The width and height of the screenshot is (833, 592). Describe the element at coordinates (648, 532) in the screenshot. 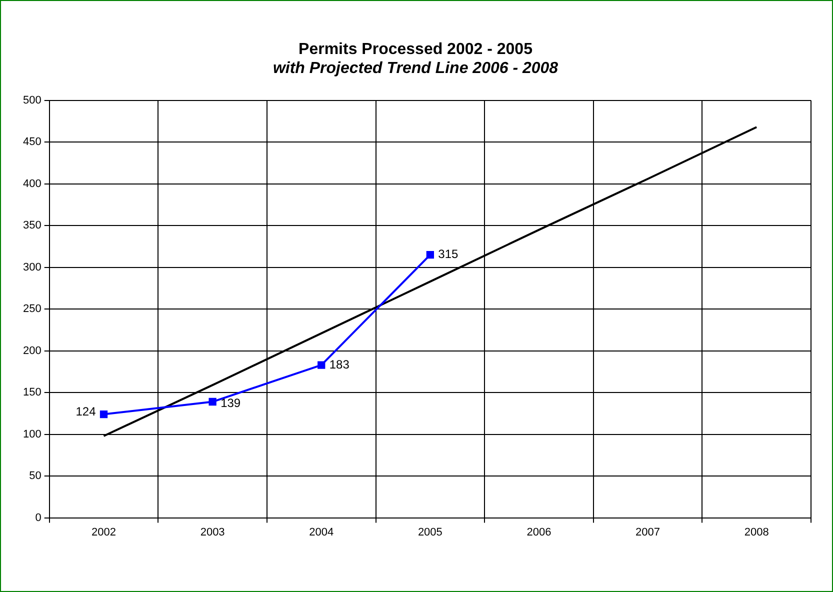

I see `x-tick-label: 2007` at that location.